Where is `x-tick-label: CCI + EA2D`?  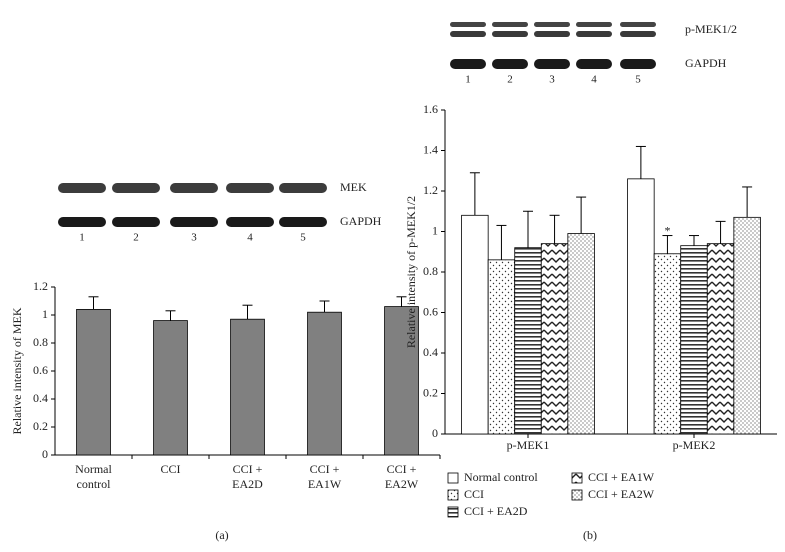
x-tick-label: CCI + EA2D is located at coordinates (247, 476).